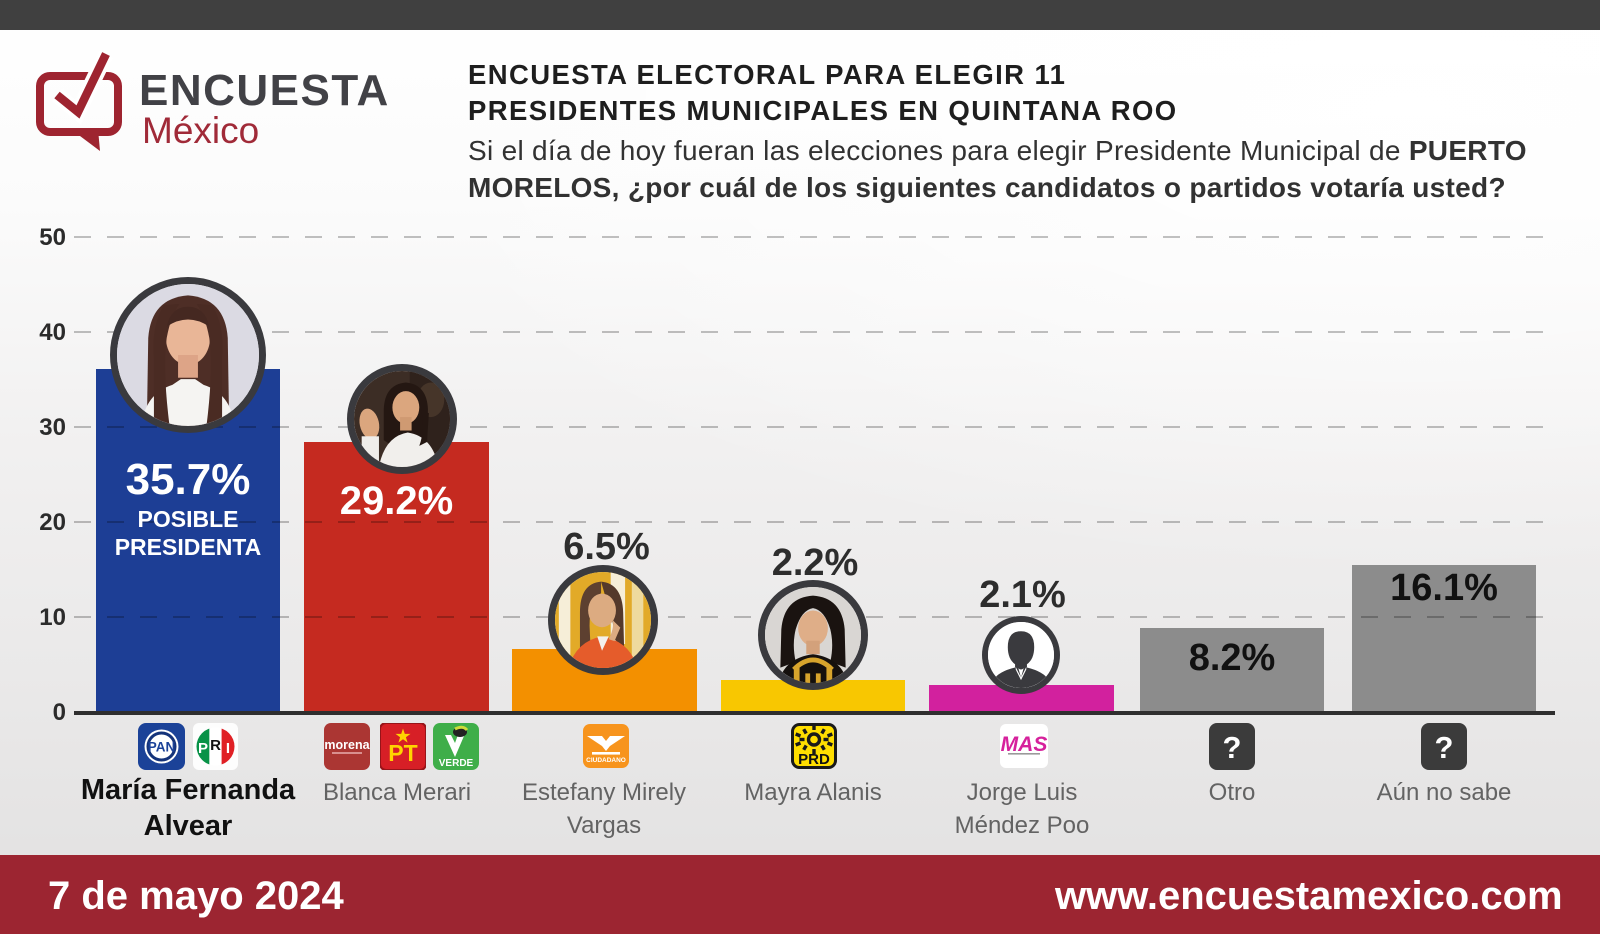 The height and width of the screenshot is (934, 1600). What do you see at coordinates (203, 748) in the screenshot?
I see `svg-text: P` at bounding box center [203, 748].